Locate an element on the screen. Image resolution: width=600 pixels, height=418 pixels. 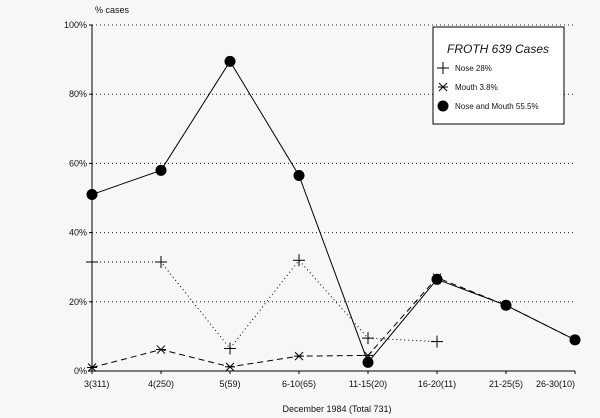
series-line is located at coordinates (265, 304).